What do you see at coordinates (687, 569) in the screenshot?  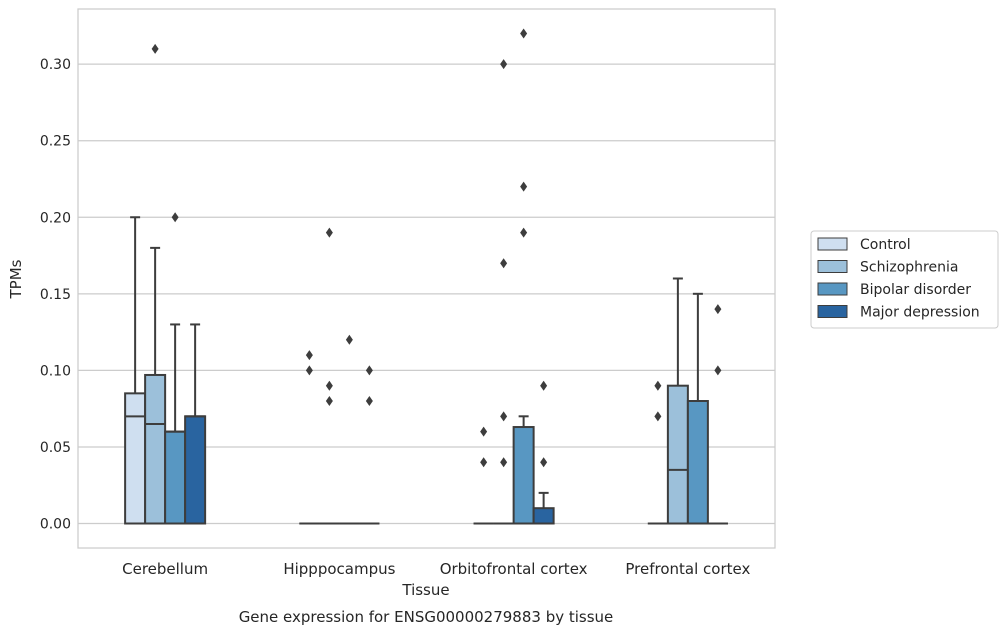 I see `x-tick-label: Prefrontal cortex` at bounding box center [687, 569].